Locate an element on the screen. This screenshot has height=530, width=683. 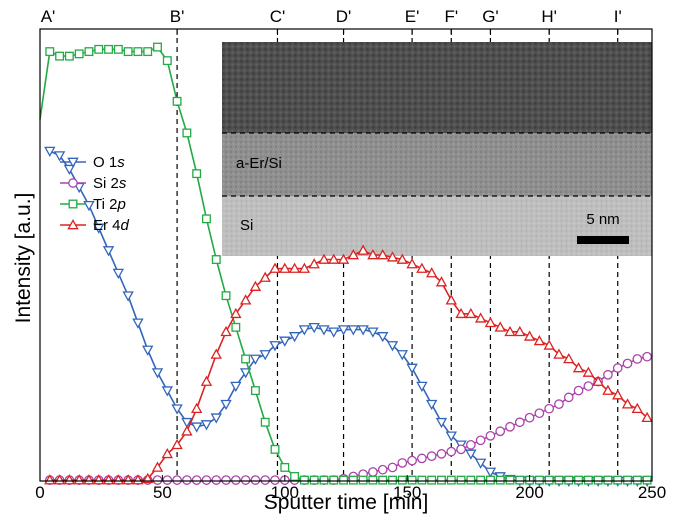
scalebar is located at coordinates (603, 240).